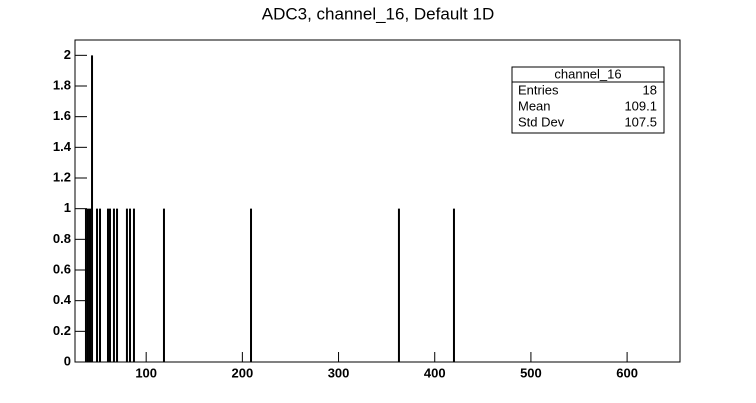  Describe the element at coordinates (534, 105) in the screenshot. I see `stats-label: Mean` at that location.